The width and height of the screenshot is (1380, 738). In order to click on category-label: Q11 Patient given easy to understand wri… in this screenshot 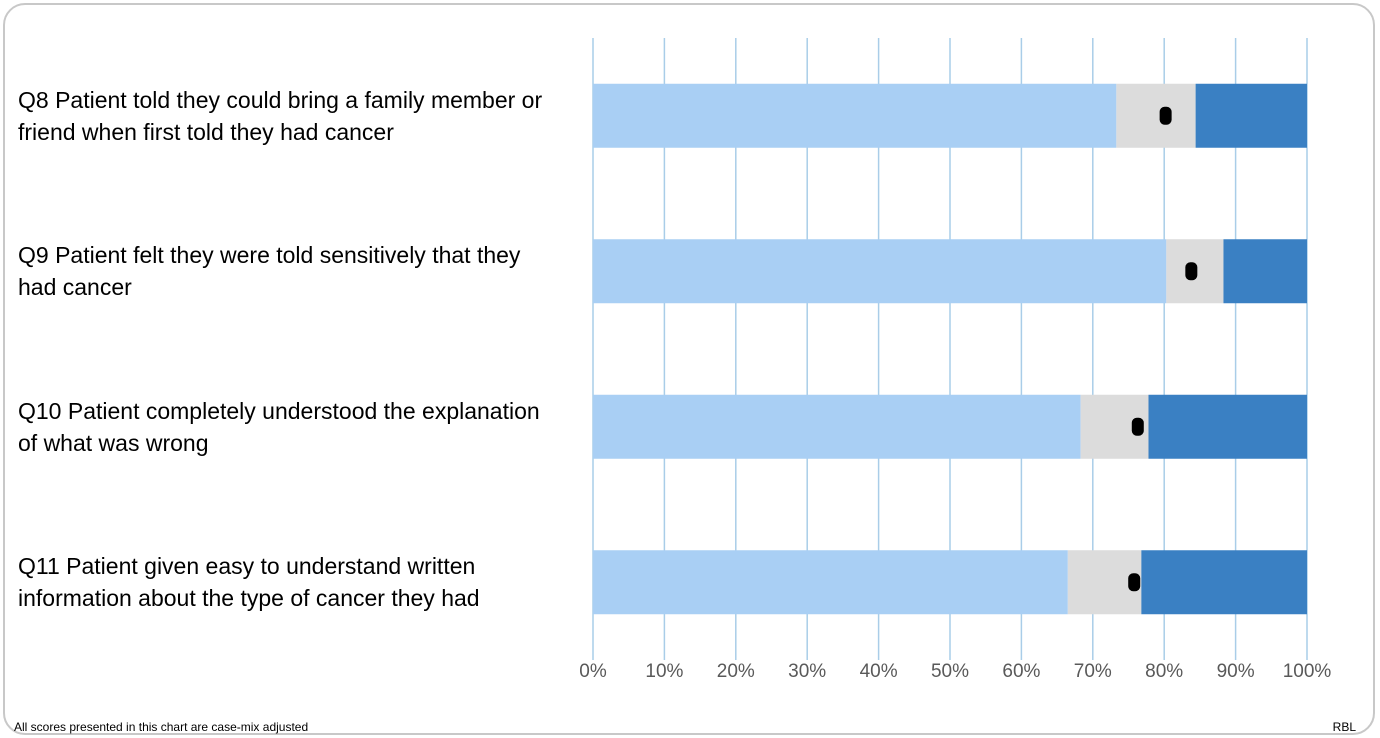, I will do `click(249, 582)`.